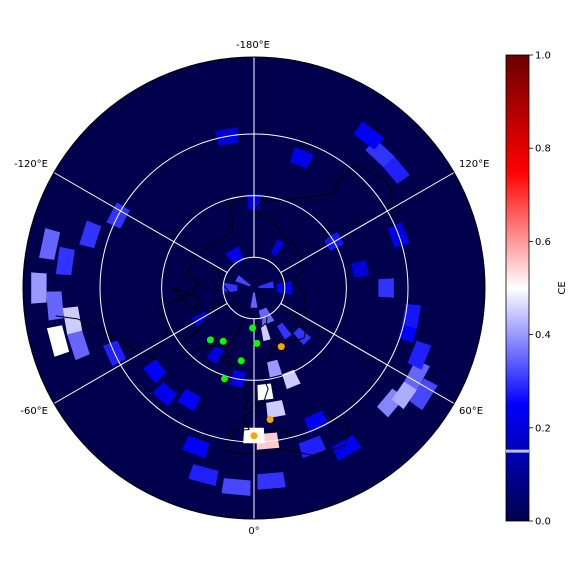 Image resolution: width=576 pixels, height=576 pixels. I want to click on colorbar-tick-label: 1.0, so click(543, 56).